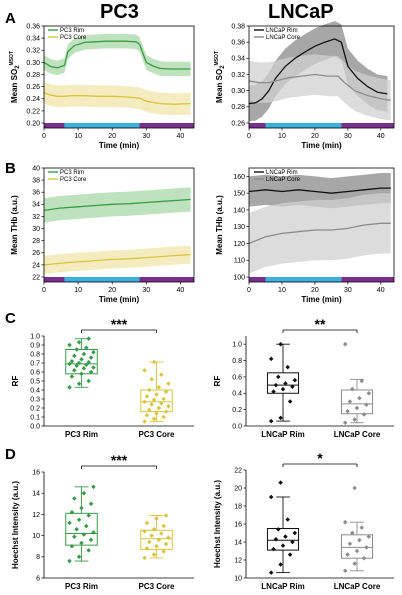  What do you see at coordinates (217, 381) in the screenshot?
I see `y-axis-label: RF` at bounding box center [217, 381].